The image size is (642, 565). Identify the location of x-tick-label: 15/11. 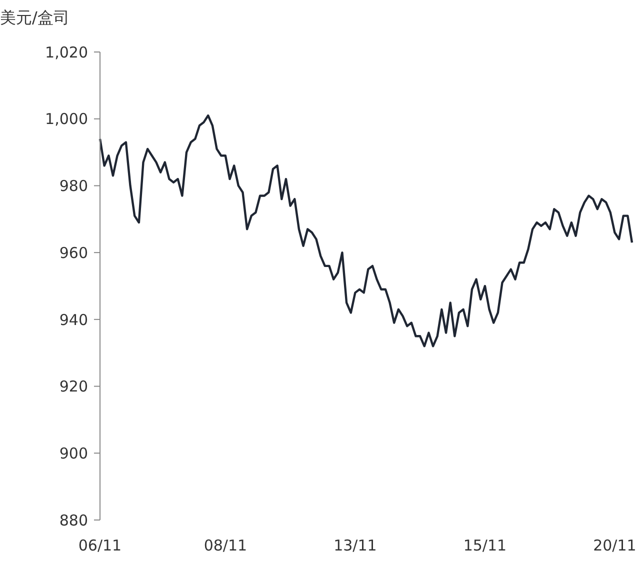
(485, 545).